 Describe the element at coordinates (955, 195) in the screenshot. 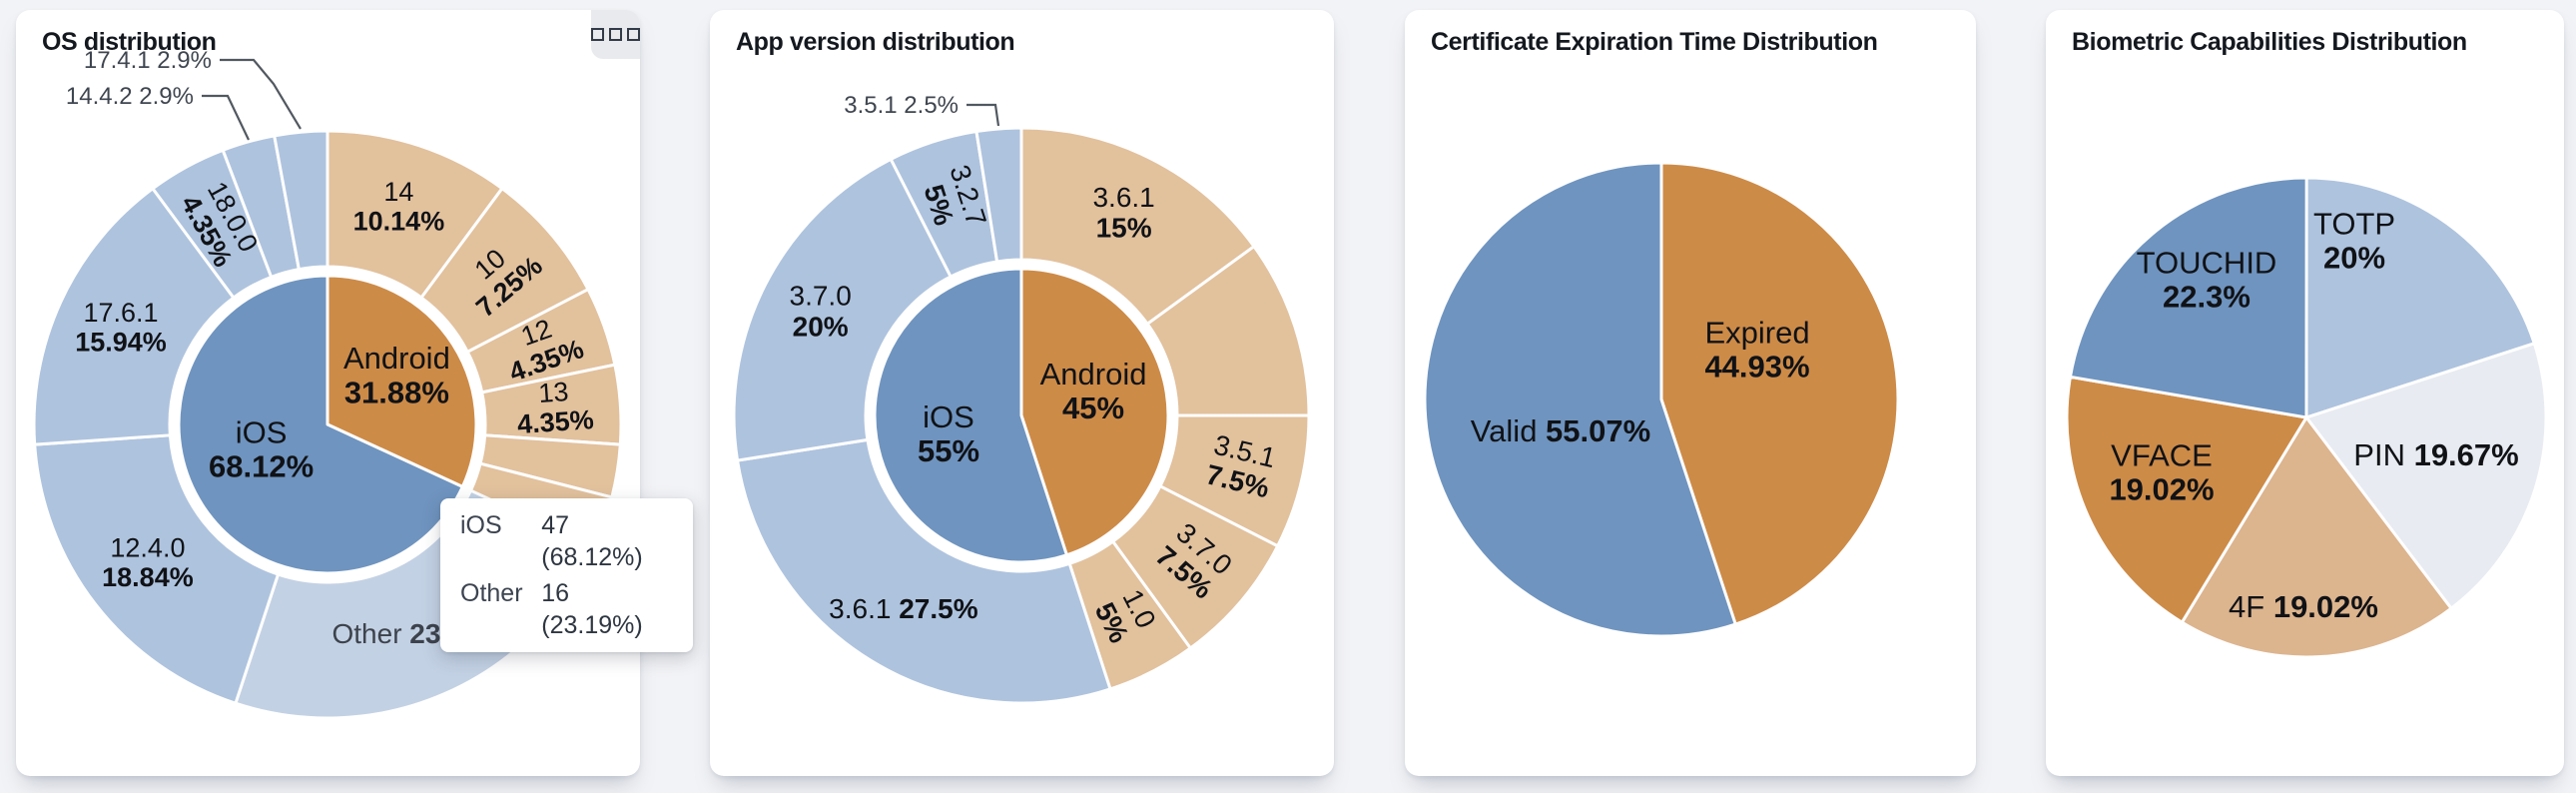

I see `slice-label: 3.2.75%` at that location.